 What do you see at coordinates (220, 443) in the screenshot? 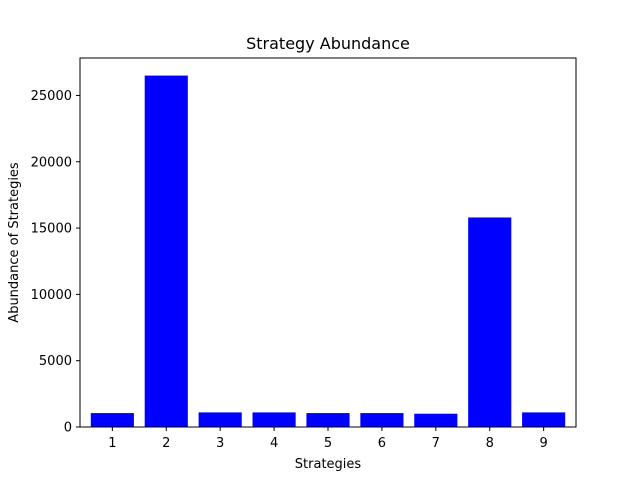
I see `x-tick-label: 3` at bounding box center [220, 443].